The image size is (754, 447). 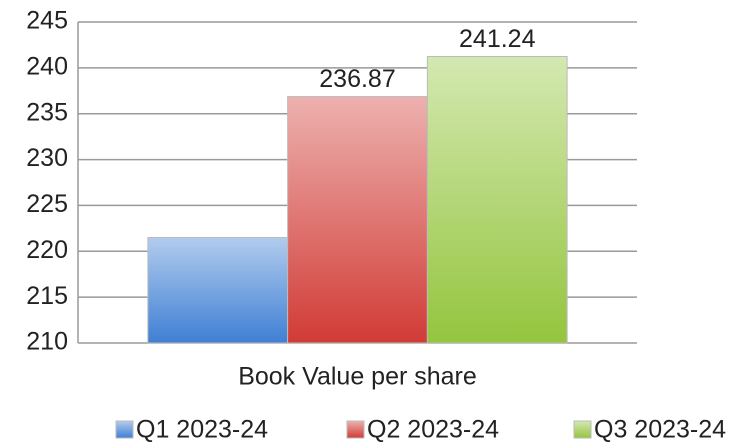 I want to click on y-tick-label: 240, so click(x=47, y=66).